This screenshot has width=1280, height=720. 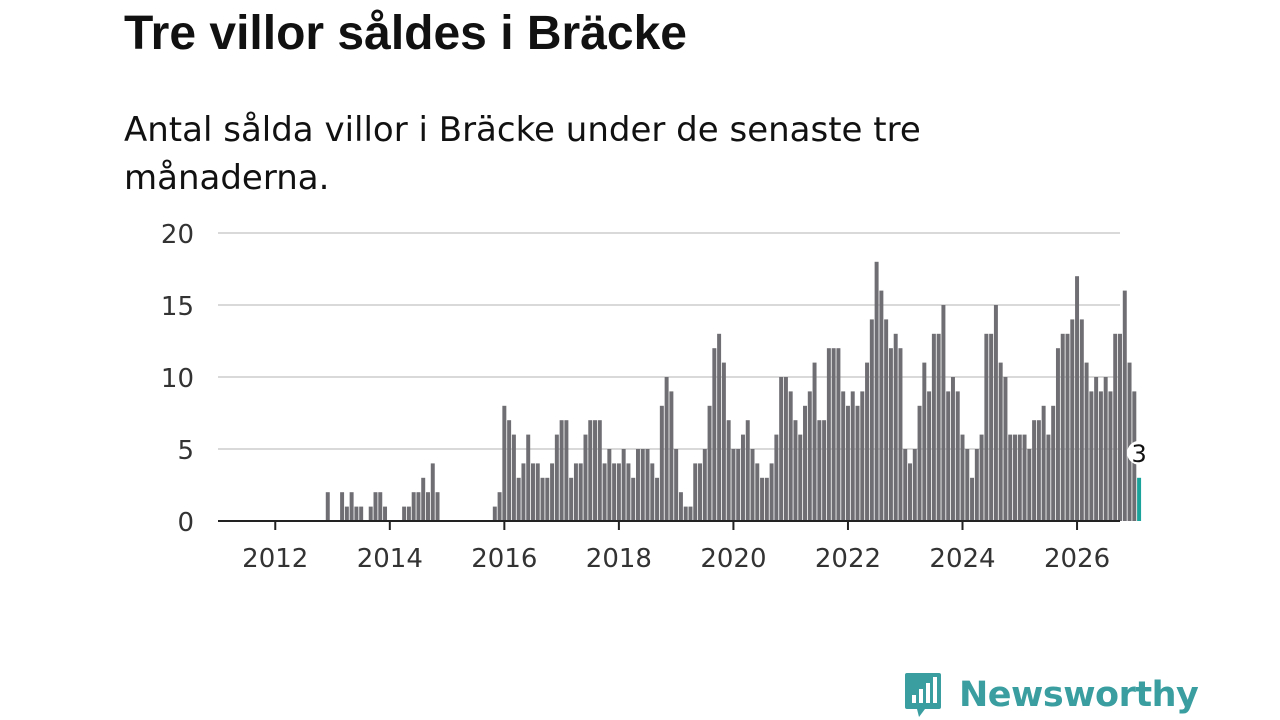 I want to click on x-tick-label: 2012, so click(x=275, y=559).